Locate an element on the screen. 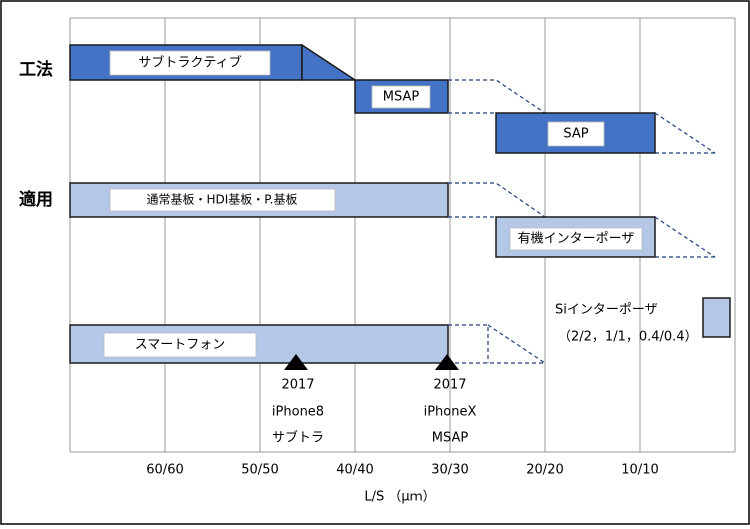 This screenshot has width=750, height=529. bar-label: スマートフォン is located at coordinates (180, 345).